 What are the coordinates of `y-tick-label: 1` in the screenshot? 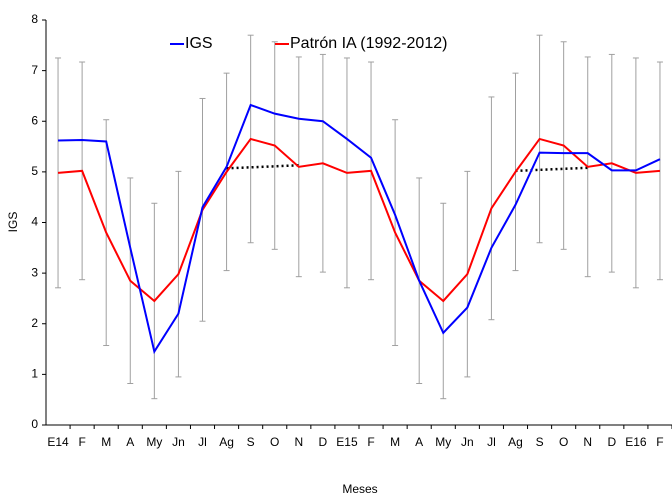 It's located at (34, 374).